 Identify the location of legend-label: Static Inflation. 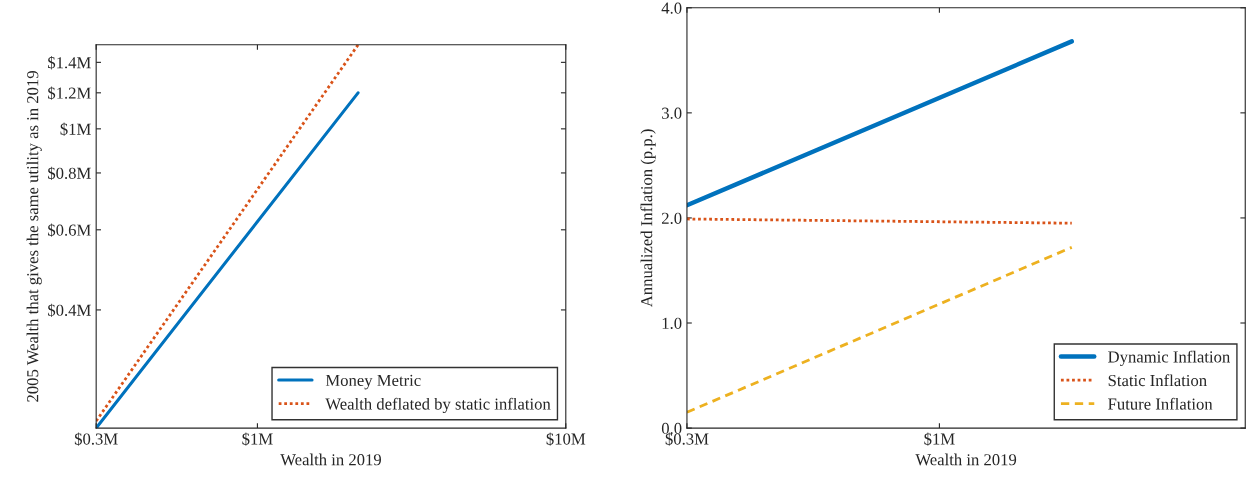
(1157, 380).